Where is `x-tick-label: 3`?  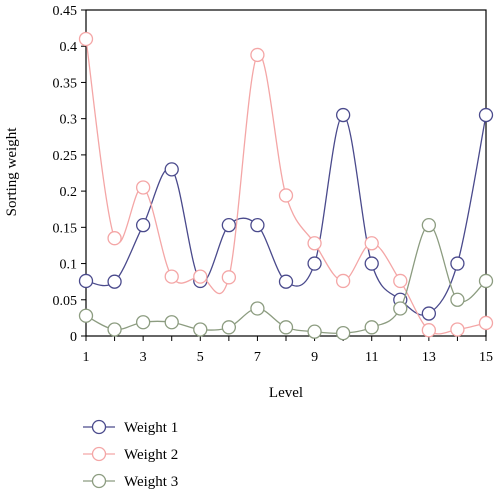 x-tick-label: 3 is located at coordinates (143, 357).